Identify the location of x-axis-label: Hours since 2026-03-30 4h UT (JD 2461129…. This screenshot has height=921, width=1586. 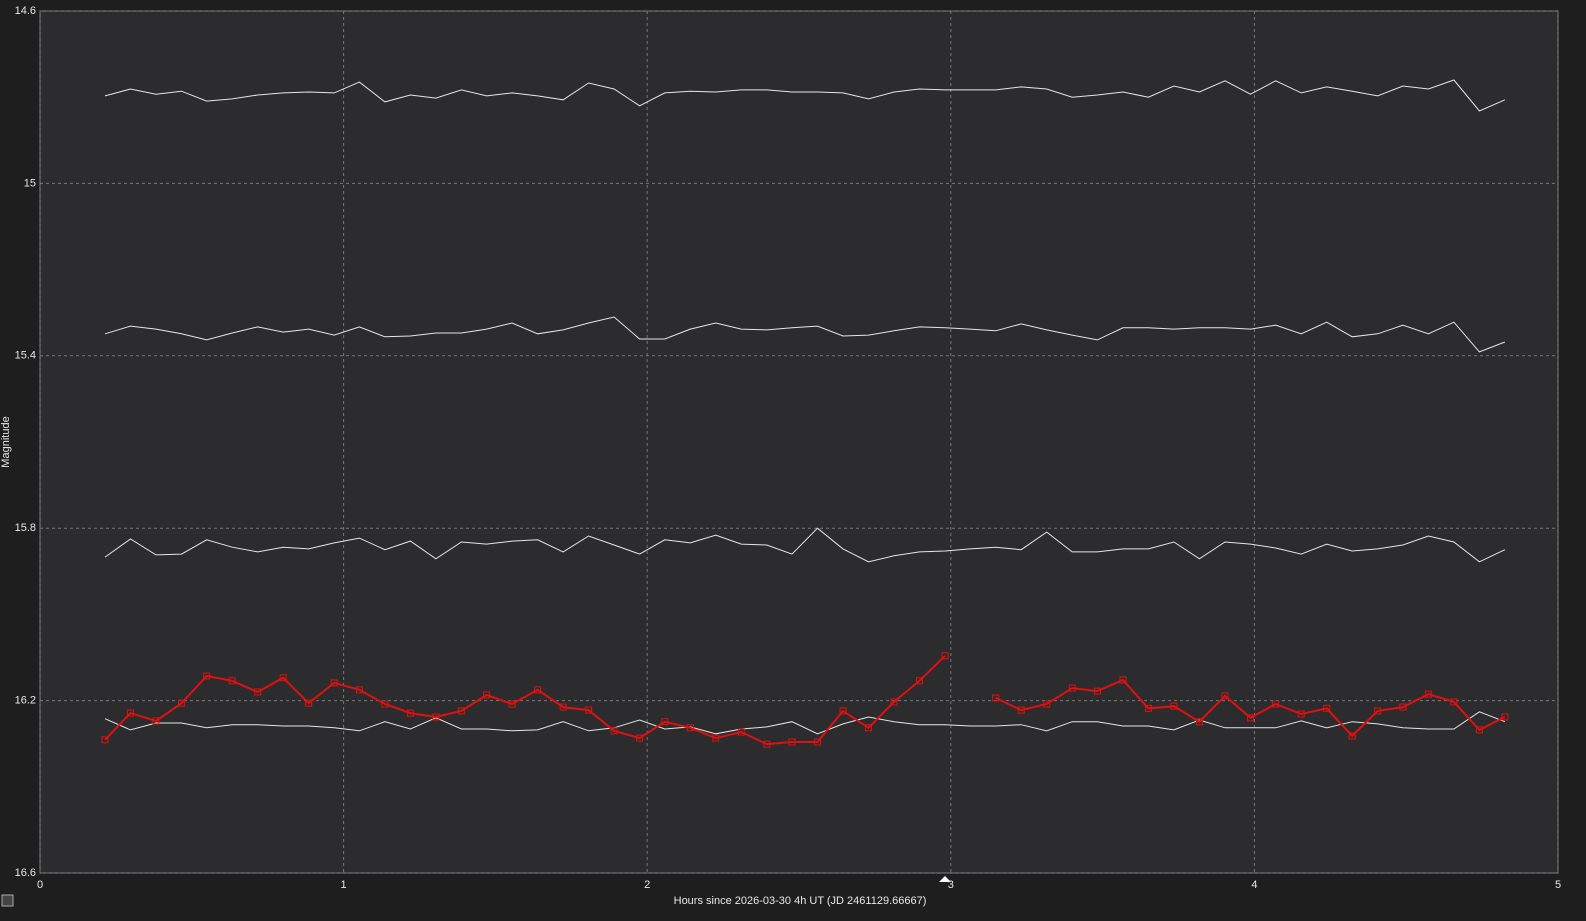
(800, 901).